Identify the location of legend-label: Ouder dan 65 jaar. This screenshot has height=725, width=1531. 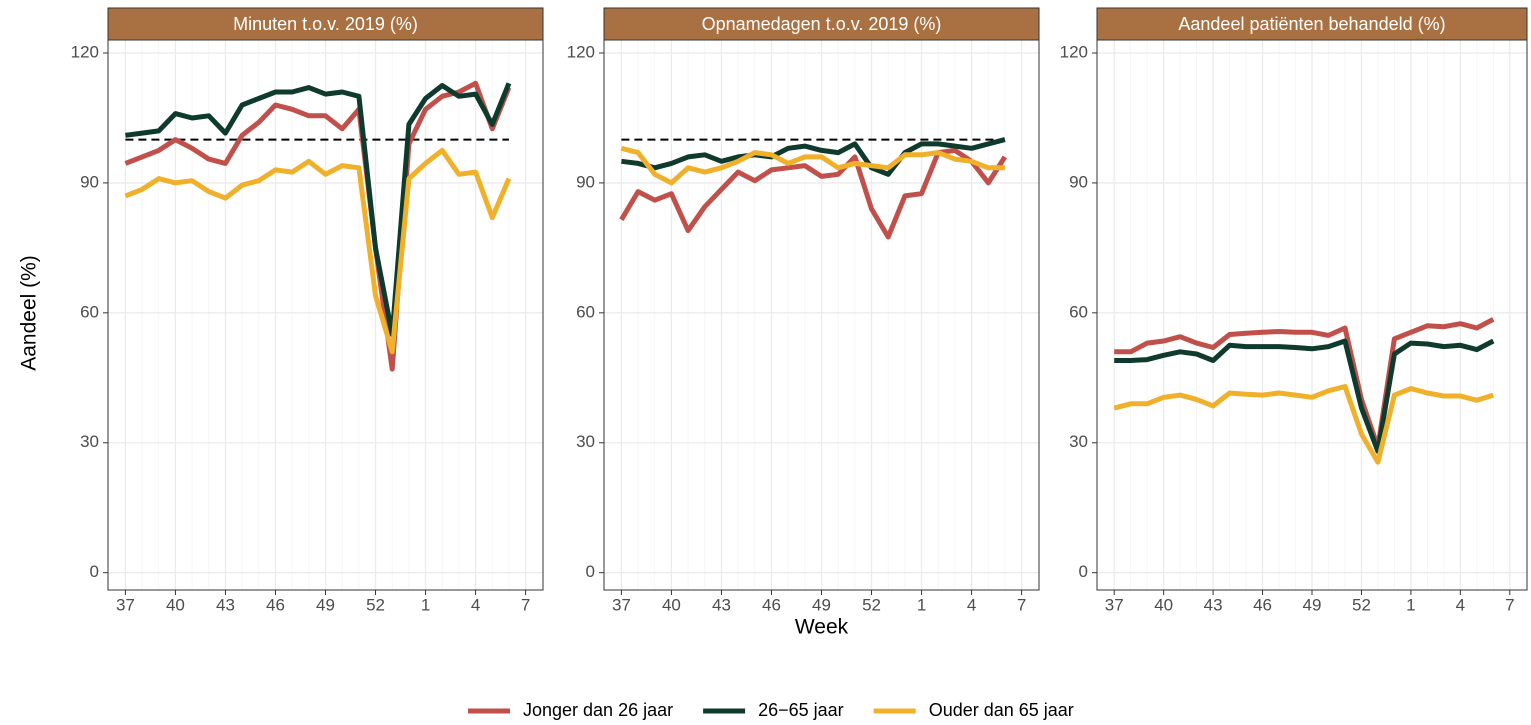
(1001, 710).